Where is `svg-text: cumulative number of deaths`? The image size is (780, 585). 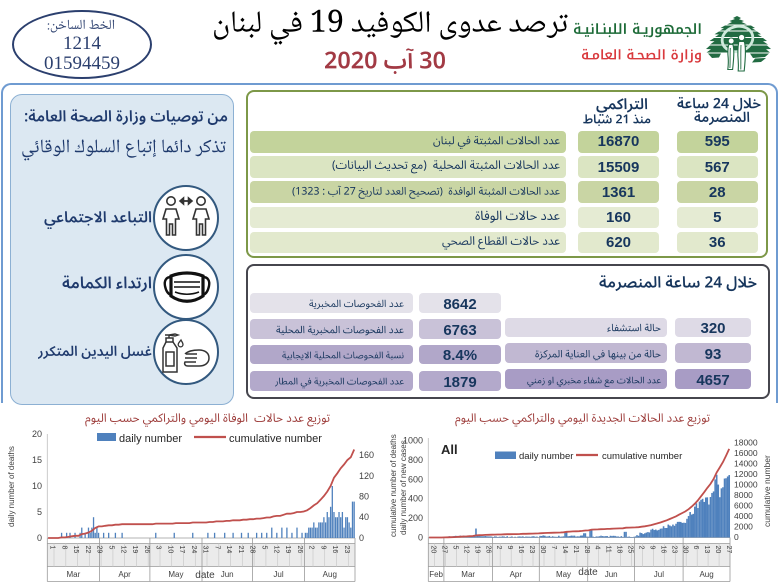 svg-text: cumulative number of deaths is located at coordinates (393, 485).